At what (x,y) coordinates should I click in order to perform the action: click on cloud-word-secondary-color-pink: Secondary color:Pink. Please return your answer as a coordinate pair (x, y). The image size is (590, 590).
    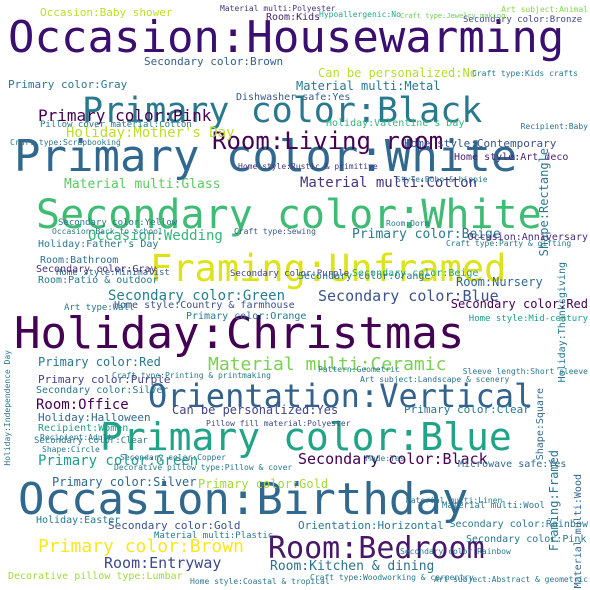
    Looking at the image, I should click on (526, 539).